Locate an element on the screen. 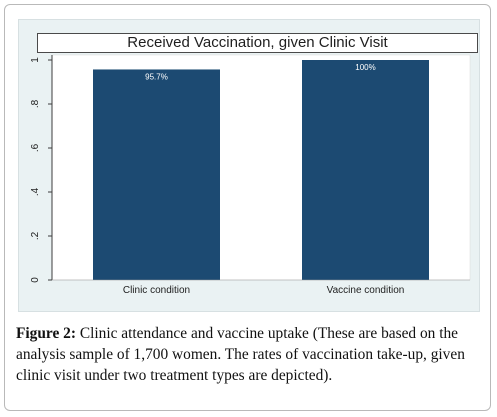 The width and height of the screenshot is (497, 417). y-tick-label-0: 0 is located at coordinates (35, 280).